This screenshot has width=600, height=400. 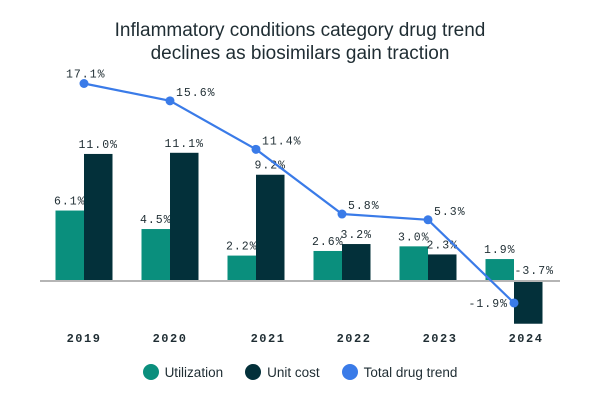 What do you see at coordinates (268, 339) in the screenshot?
I see `x-tick-label: 2021` at bounding box center [268, 339].